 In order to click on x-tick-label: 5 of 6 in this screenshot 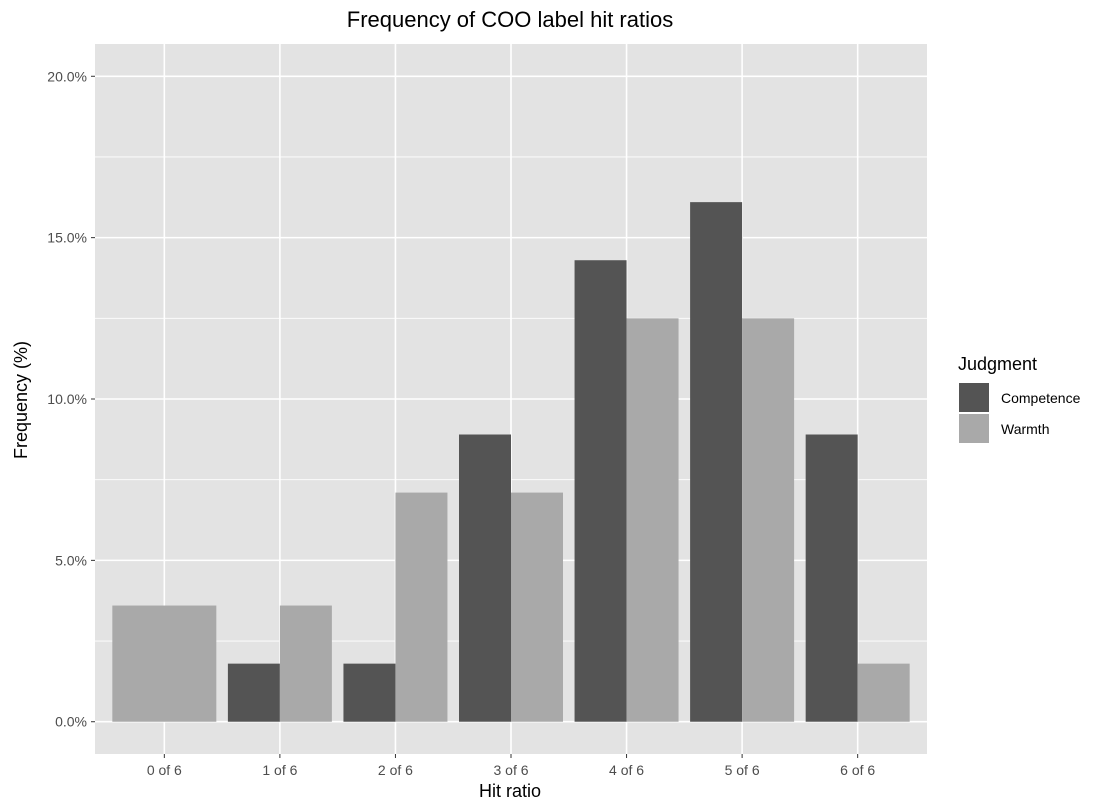, I will do `click(742, 770)`.